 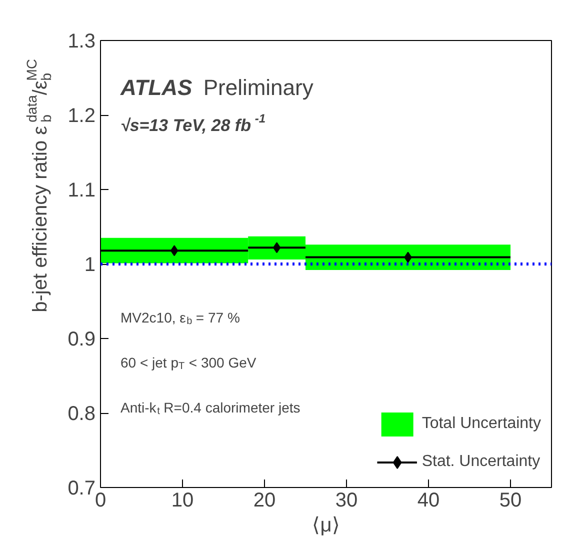 What do you see at coordinates (217, 87) in the screenshot?
I see `annotation: ATLAS Preliminary` at bounding box center [217, 87].